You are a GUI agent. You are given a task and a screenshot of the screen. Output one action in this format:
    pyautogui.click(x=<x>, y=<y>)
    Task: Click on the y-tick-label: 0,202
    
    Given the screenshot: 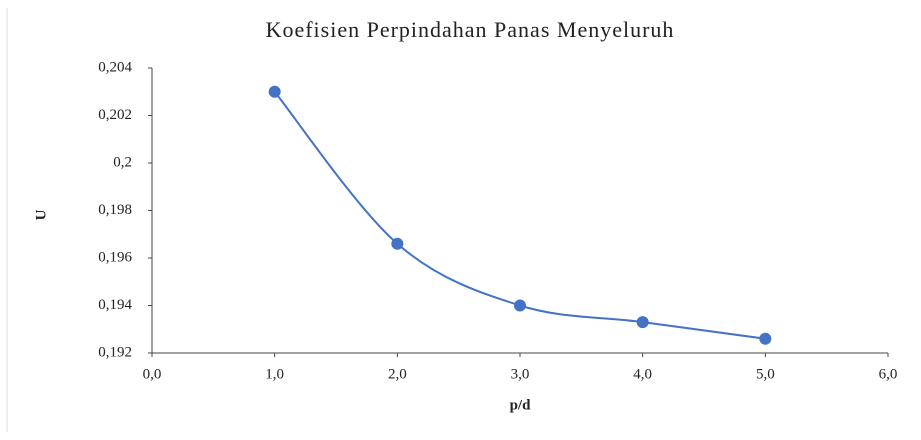 What is the action you would take?
    pyautogui.click(x=115, y=115)
    